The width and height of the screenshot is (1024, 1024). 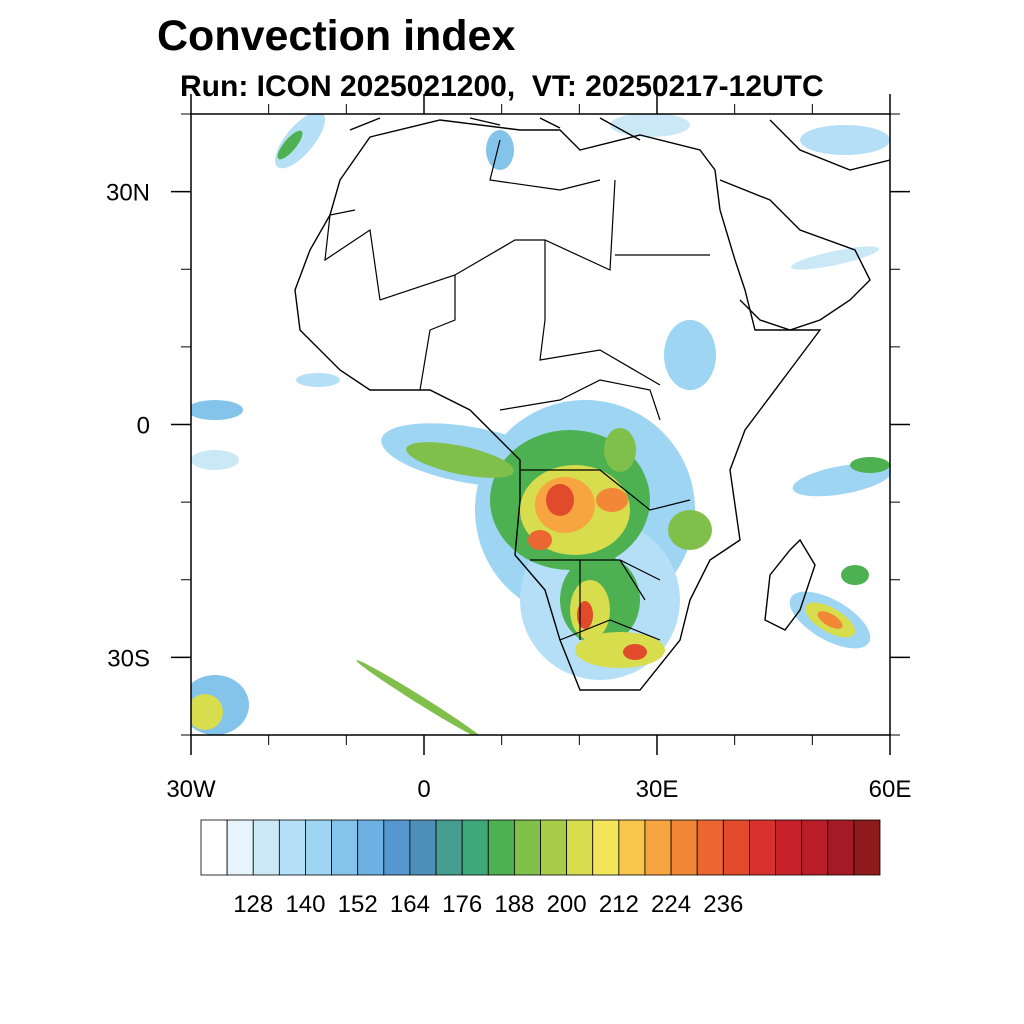 What do you see at coordinates (890, 789) in the screenshot?
I see `lon-tick-label: 60E` at bounding box center [890, 789].